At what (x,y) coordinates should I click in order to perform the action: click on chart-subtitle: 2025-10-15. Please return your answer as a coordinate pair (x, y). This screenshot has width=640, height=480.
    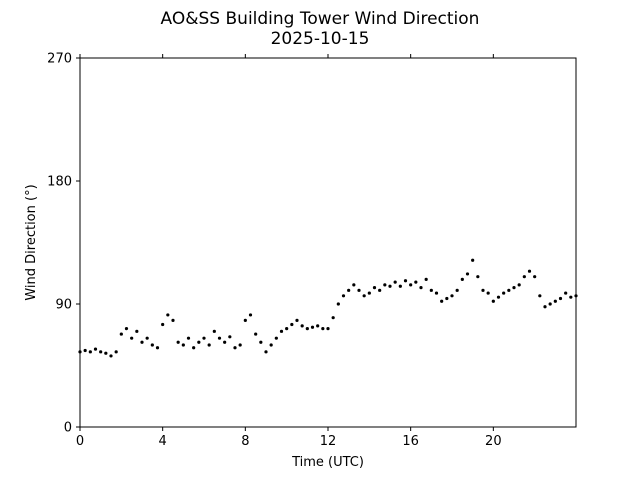
    Looking at the image, I should click on (320, 39).